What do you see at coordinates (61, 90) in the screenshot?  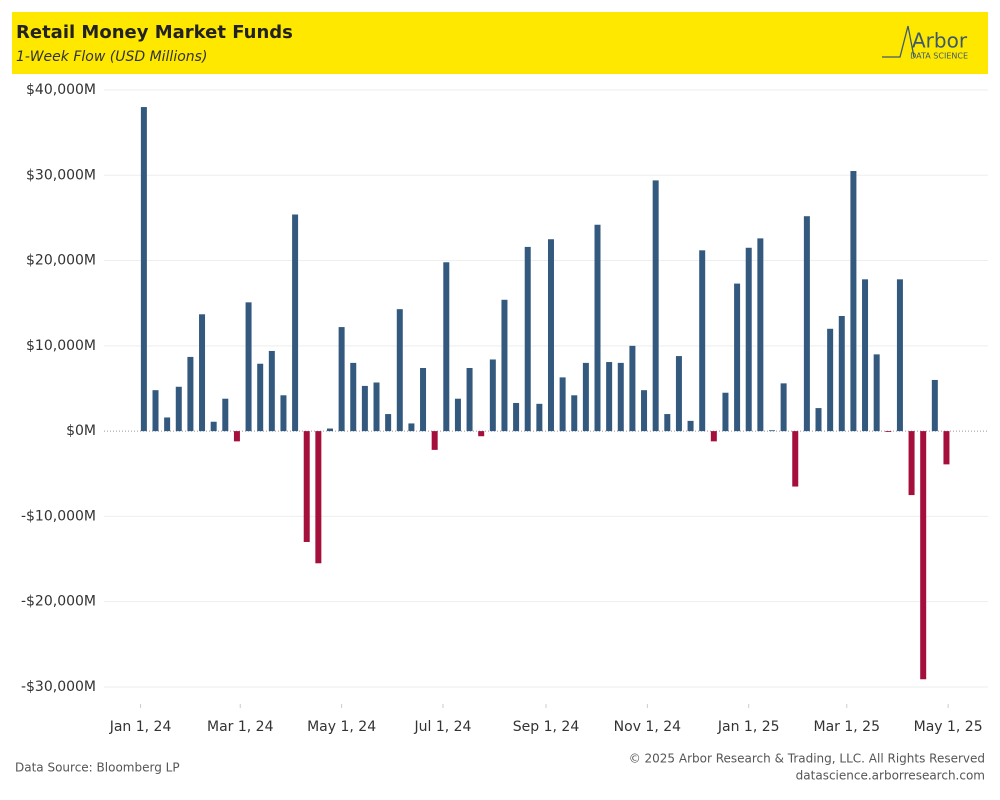 I see `y-tick-label: $40,000M` at bounding box center [61, 90].